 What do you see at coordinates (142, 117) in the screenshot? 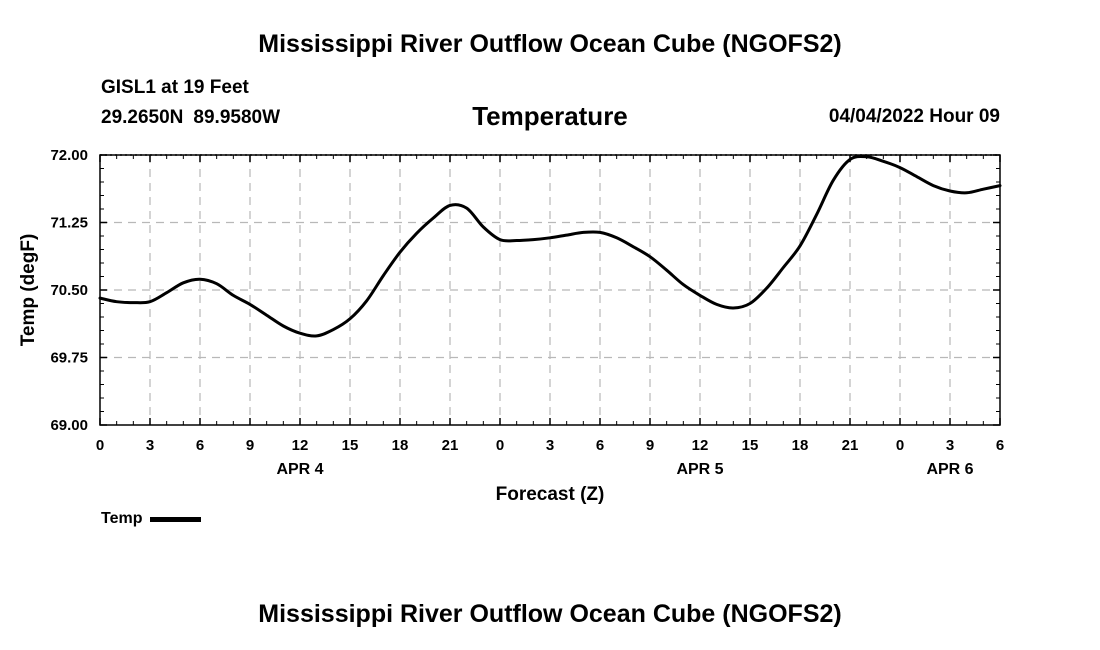
I see `latitude: 29.2650N` at bounding box center [142, 117].